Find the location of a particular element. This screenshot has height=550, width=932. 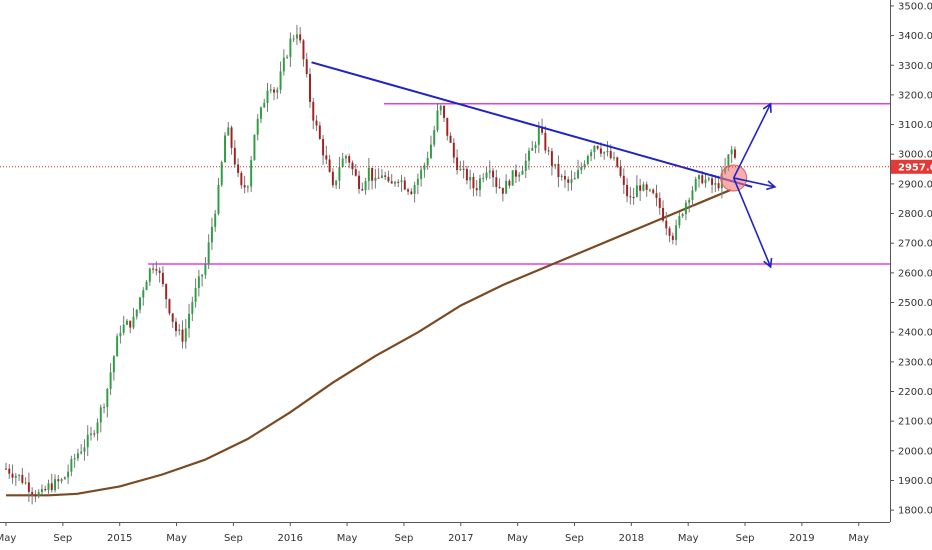

y-tick-label: 2600.00 is located at coordinates (915, 273).